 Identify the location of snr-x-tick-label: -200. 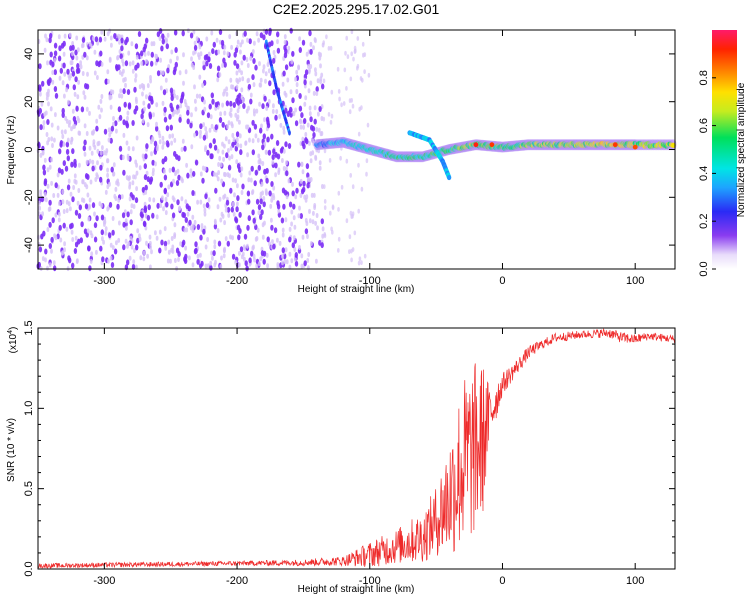
(237, 581).